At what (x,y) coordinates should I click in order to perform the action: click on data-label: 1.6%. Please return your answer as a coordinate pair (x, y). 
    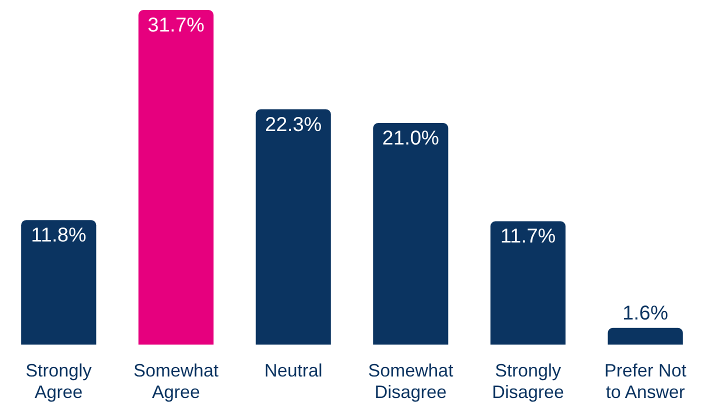
    Looking at the image, I should click on (645, 313).